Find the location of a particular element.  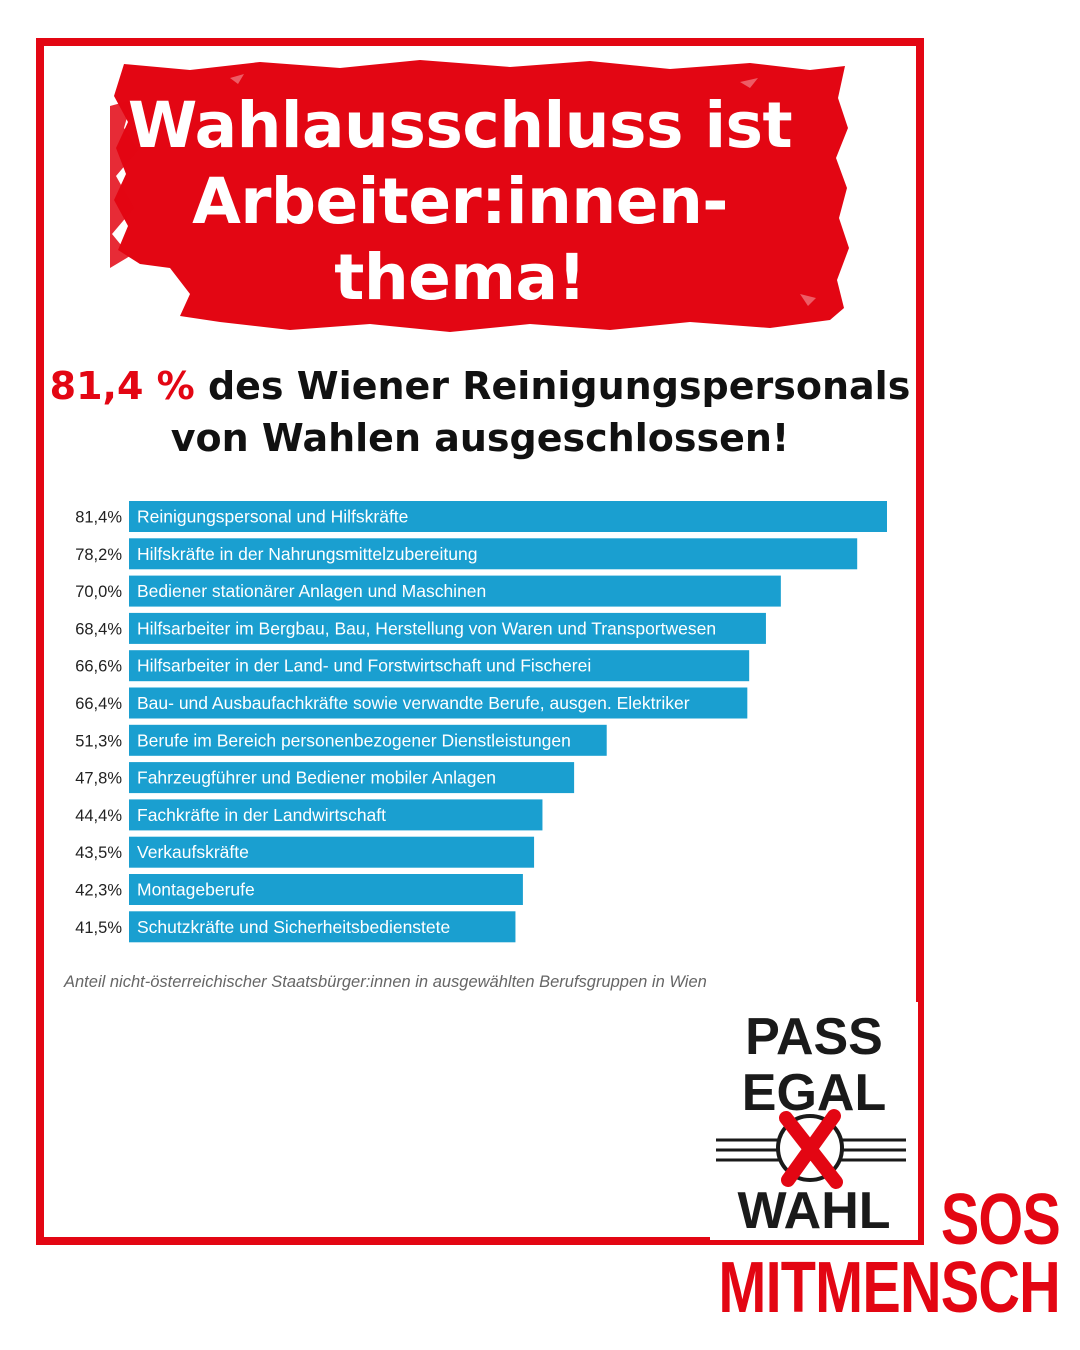

bar-value-label-1: 81,4% is located at coordinates (98, 518).